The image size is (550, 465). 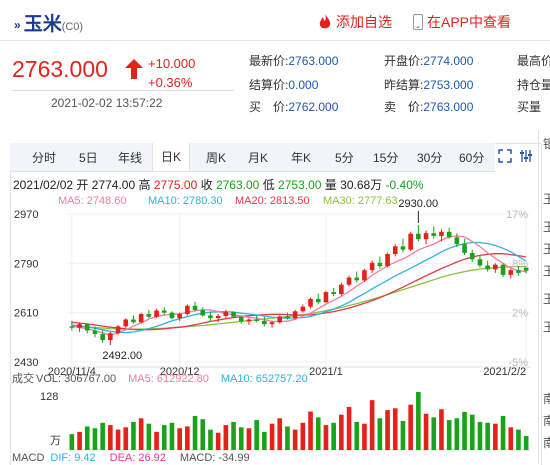 What do you see at coordinates (145, 184) in the screenshot?
I see `ohlc-high-label: 高` at bounding box center [145, 184].